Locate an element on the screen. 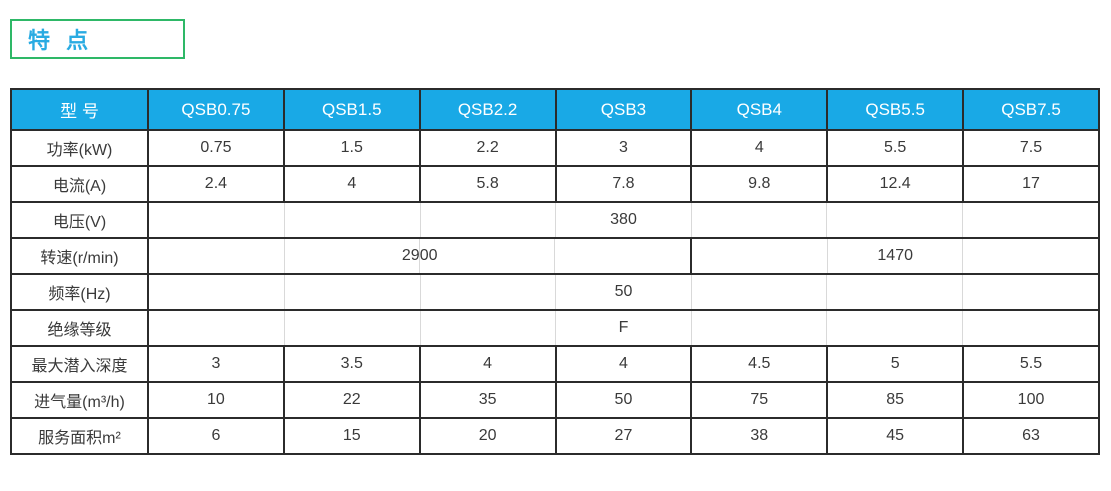 The image size is (1111, 491). header-model-qsb2-2: QSB2.2 is located at coordinates (487, 109).